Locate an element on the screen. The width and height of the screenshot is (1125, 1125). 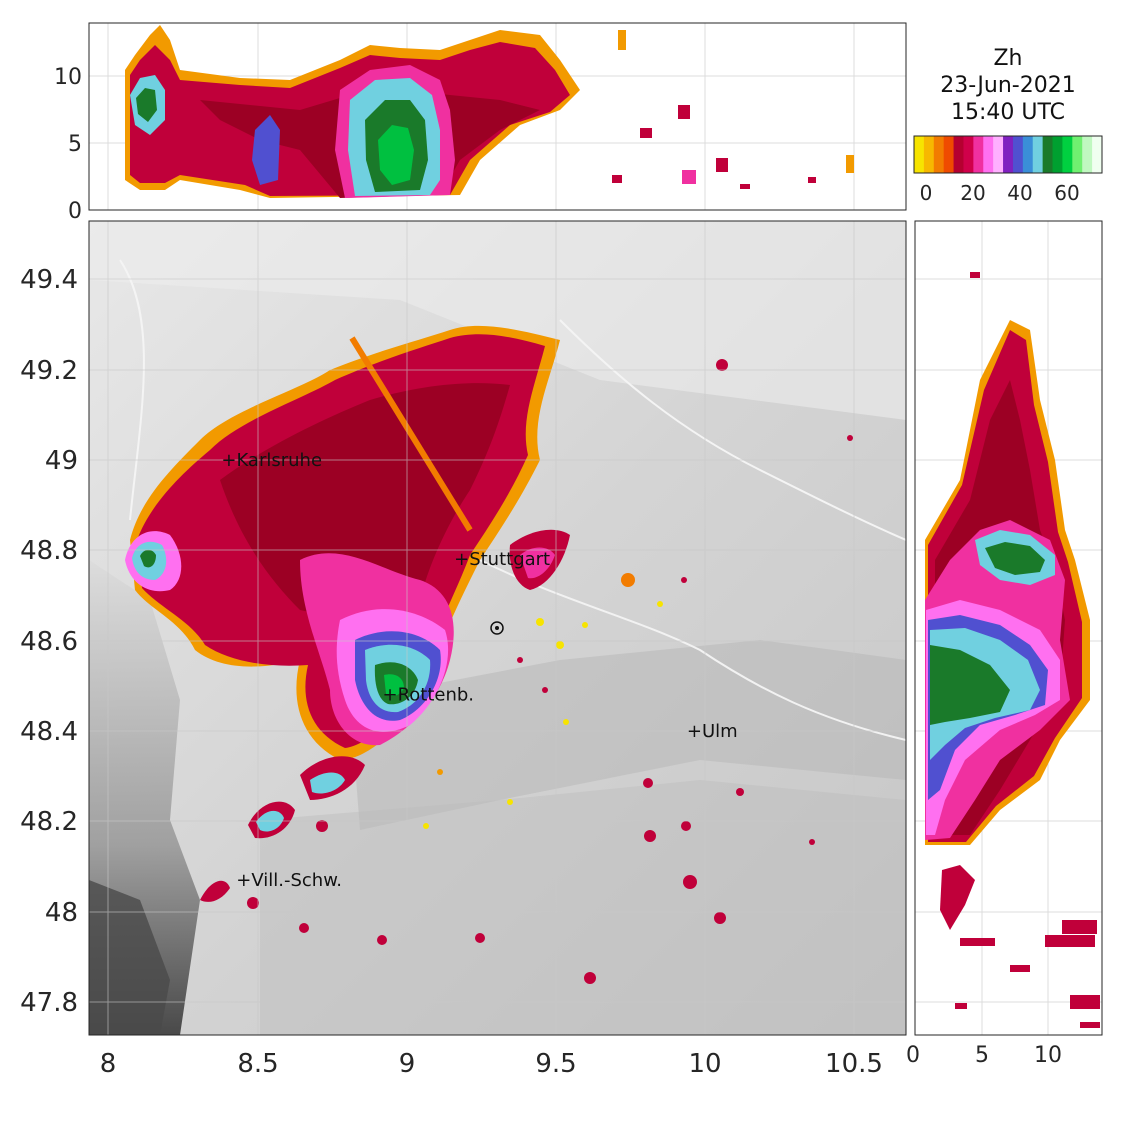
right-x-tick-label: 5 is located at coordinates (982, 1055).